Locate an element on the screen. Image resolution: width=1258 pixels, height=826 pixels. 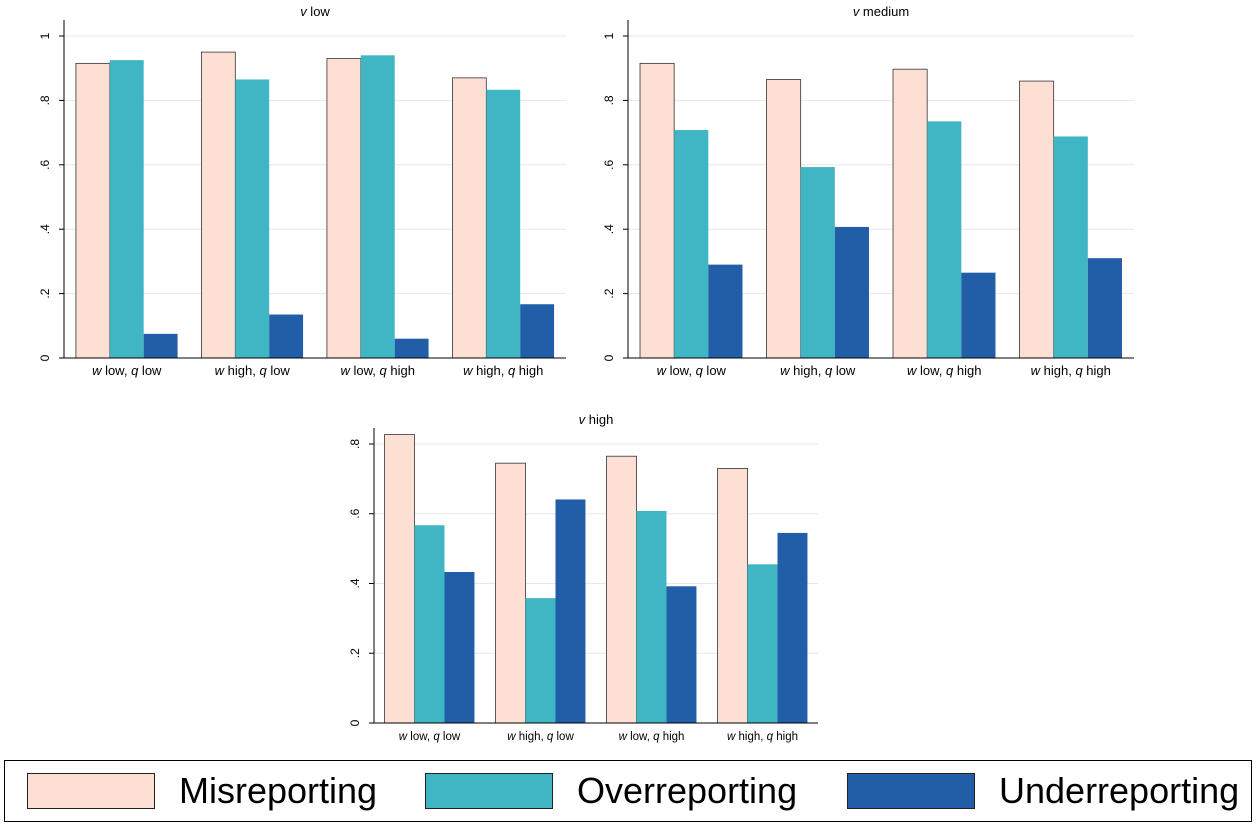
legend-swatch-underreporting is located at coordinates (911, 791).